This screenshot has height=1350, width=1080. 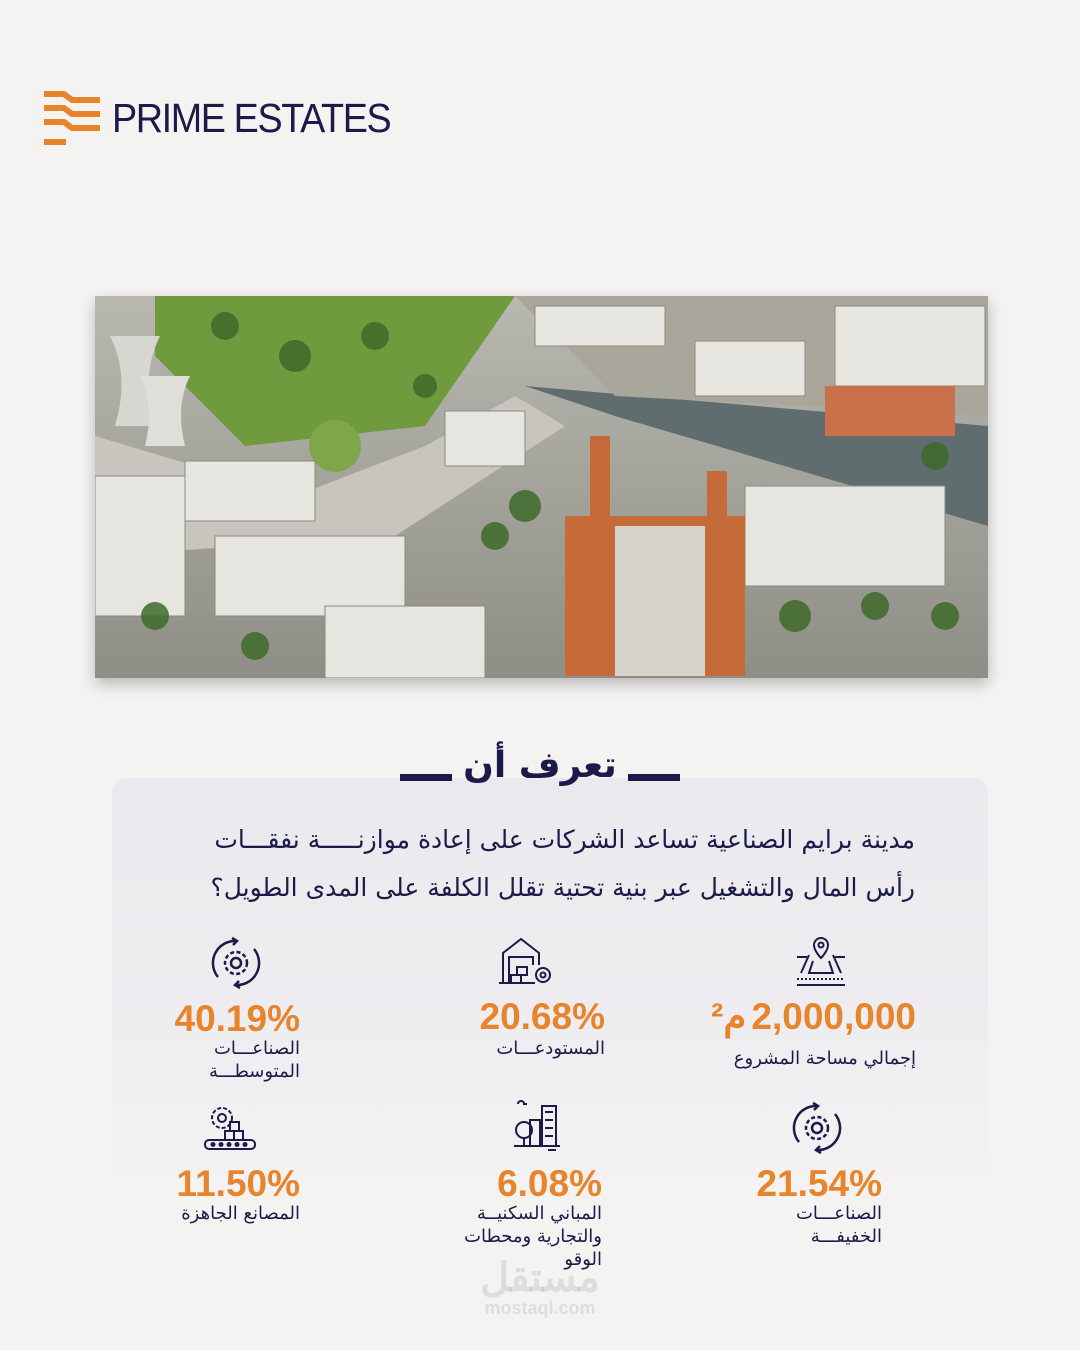 I want to click on stat-unit: م², so click(x=729, y=1016).